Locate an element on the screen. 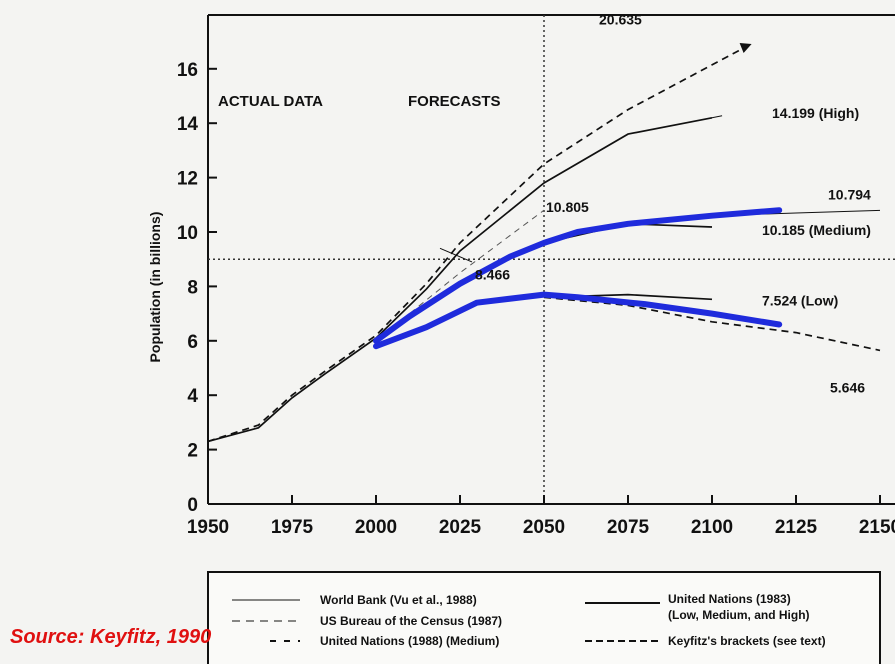 This screenshot has width=895, height=664. annotation-label: 5.646 is located at coordinates (847, 387).